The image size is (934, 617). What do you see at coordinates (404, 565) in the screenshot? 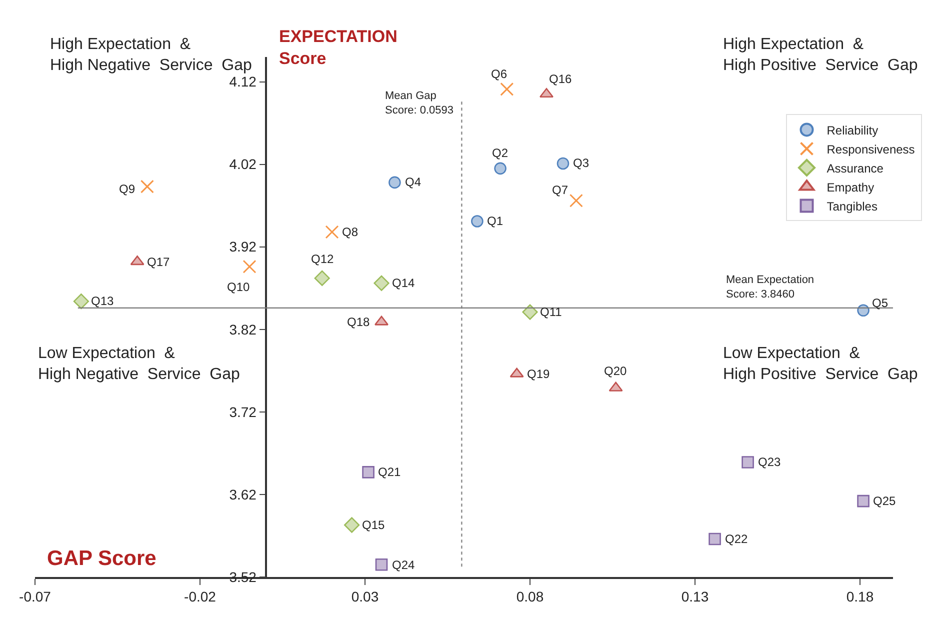
I see `annotation: Q24` at bounding box center [404, 565].